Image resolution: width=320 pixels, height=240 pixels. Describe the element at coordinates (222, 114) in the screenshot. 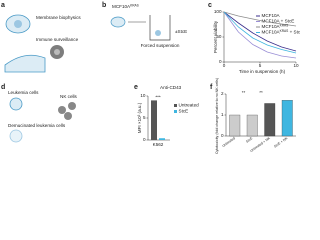

I see `y-tick-label: 1` at that location.